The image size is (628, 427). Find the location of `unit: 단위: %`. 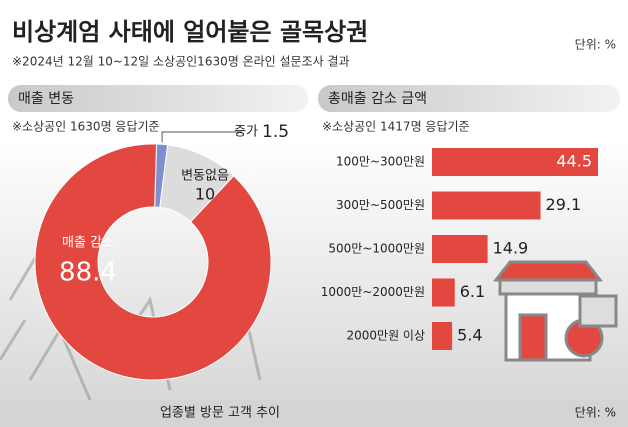

unit: 단위: % is located at coordinates (595, 45).